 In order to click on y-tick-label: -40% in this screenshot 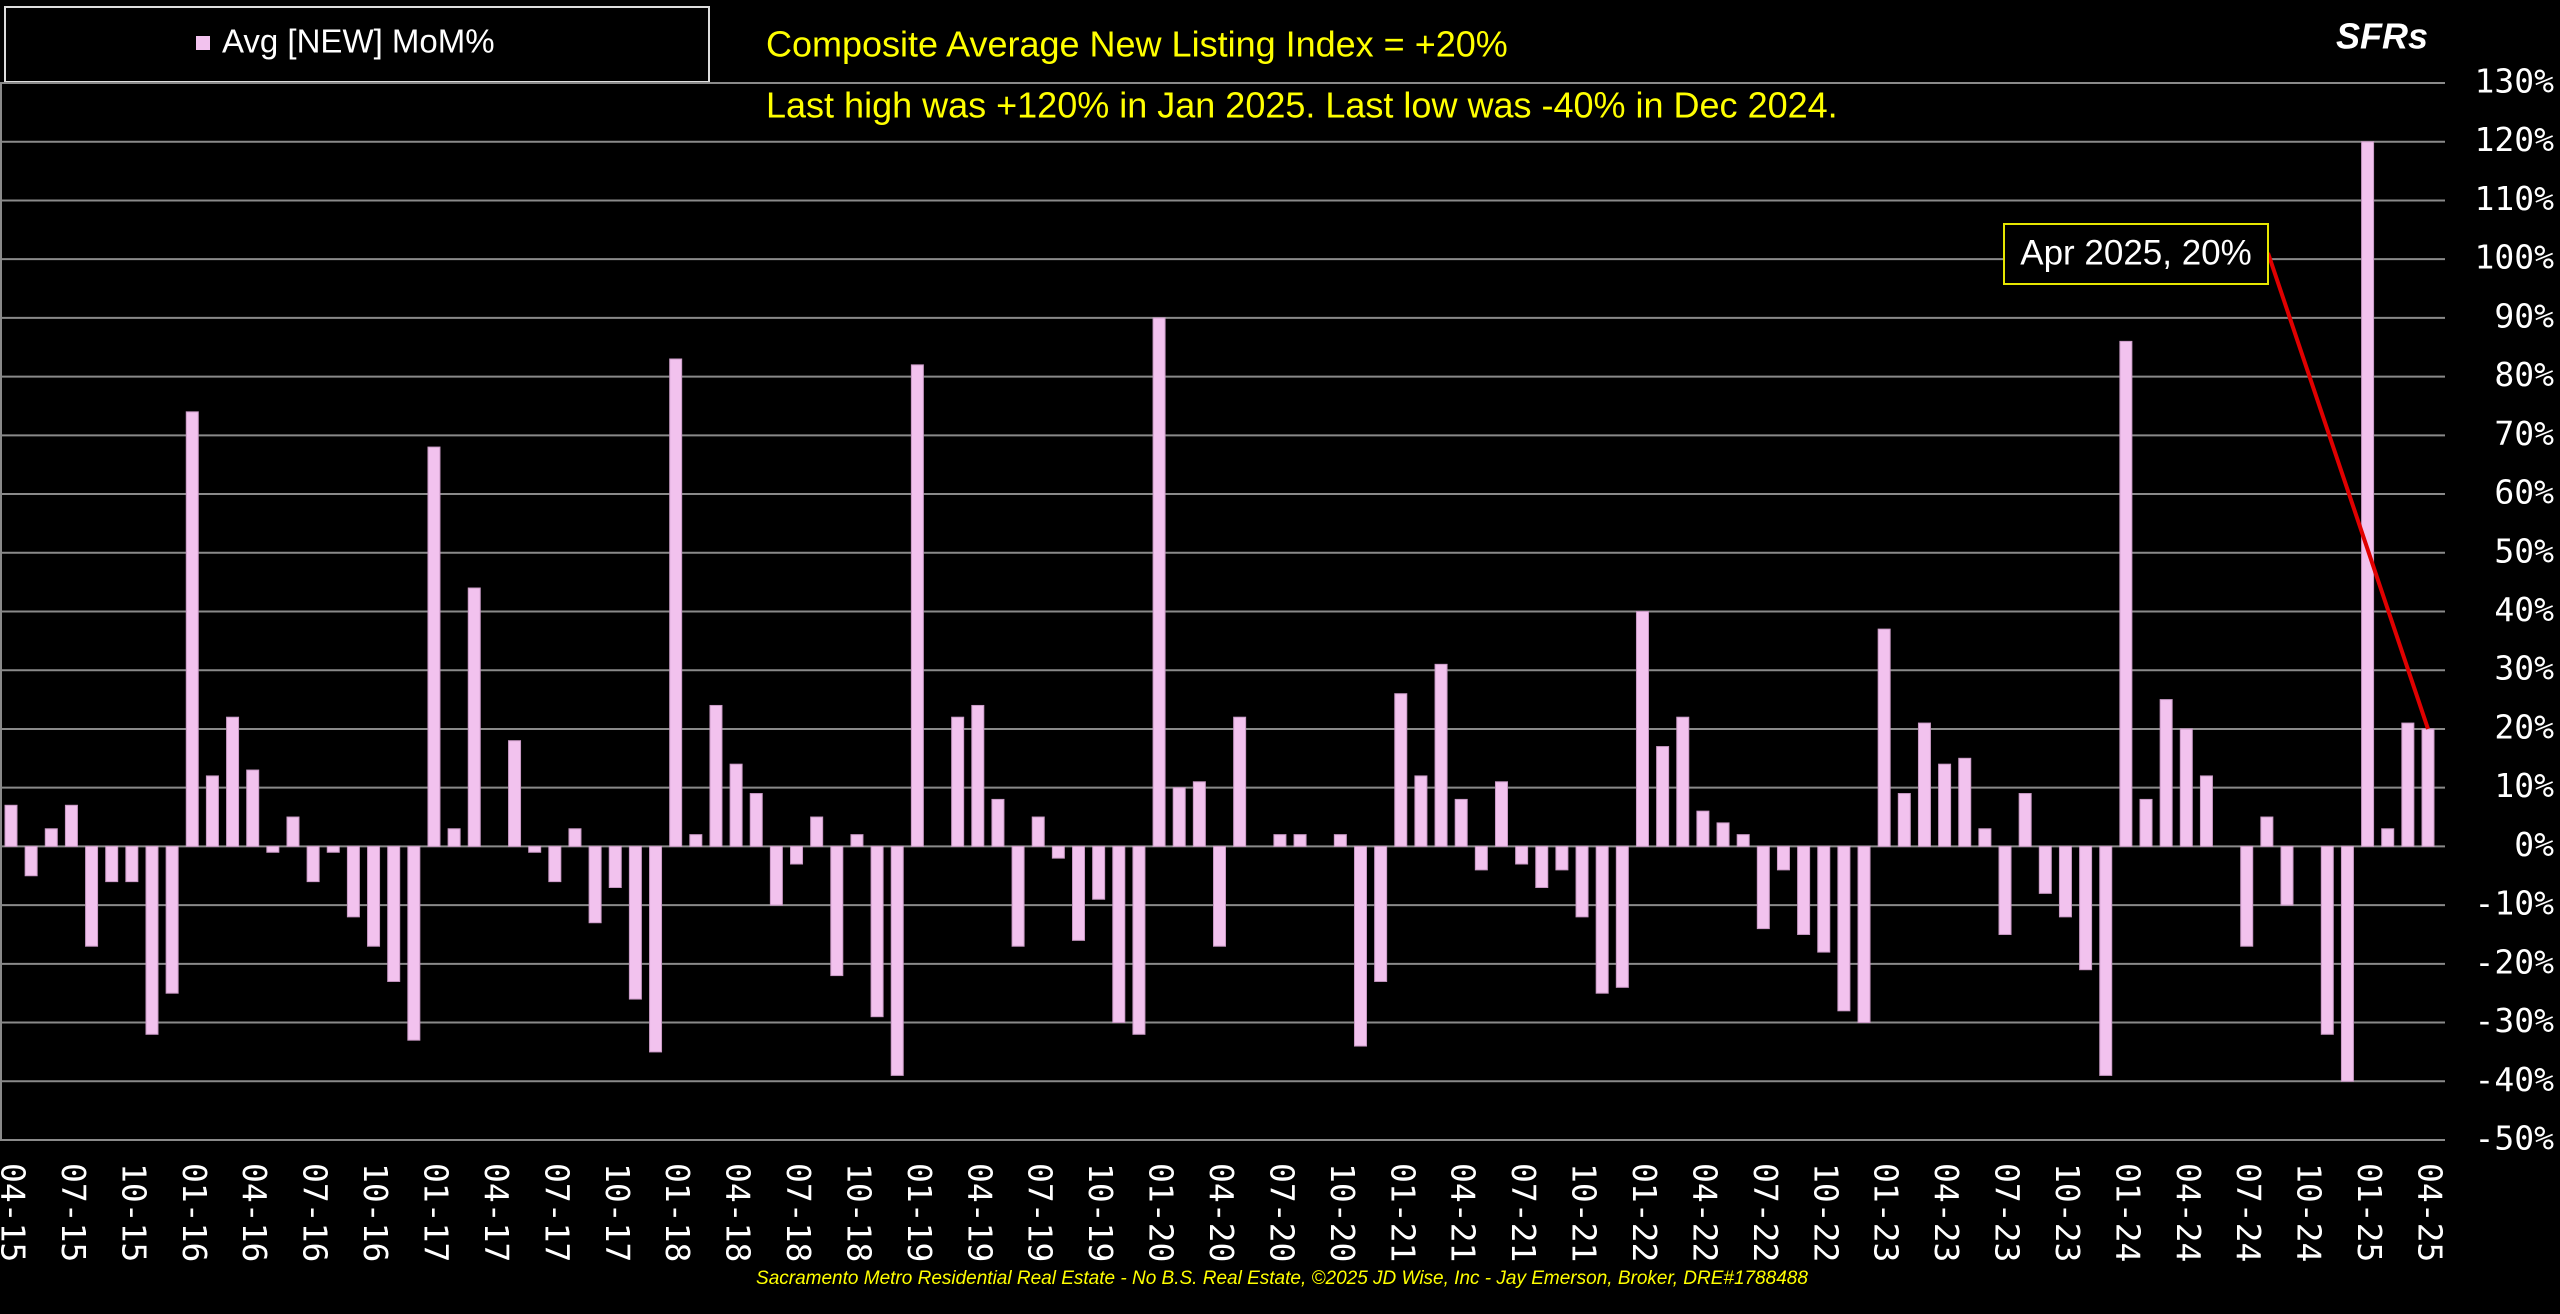, I will do `click(2515, 1079)`.